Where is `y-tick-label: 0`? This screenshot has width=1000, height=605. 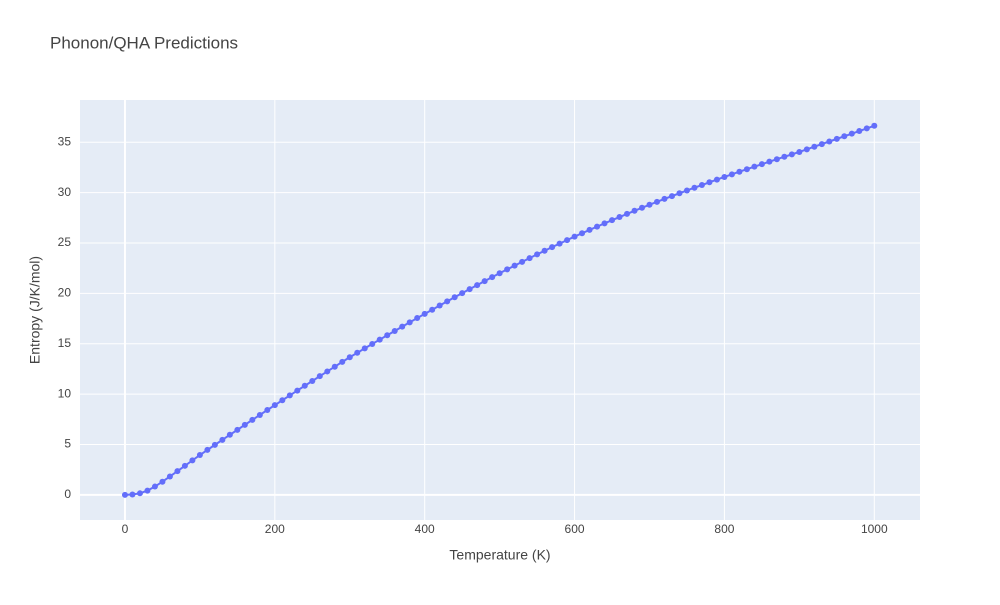
y-tick-label: 0 is located at coordinates (67, 494).